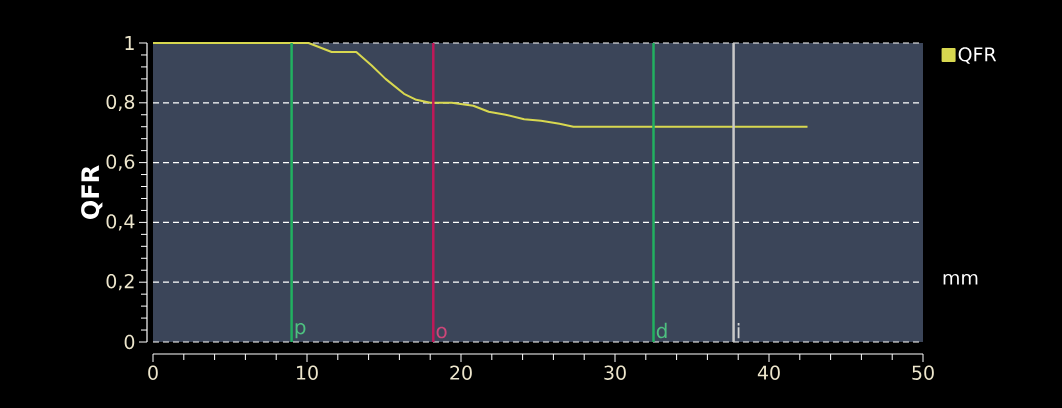  What do you see at coordinates (129, 43) in the screenshot?
I see `y-tick-label: 1` at bounding box center [129, 43].